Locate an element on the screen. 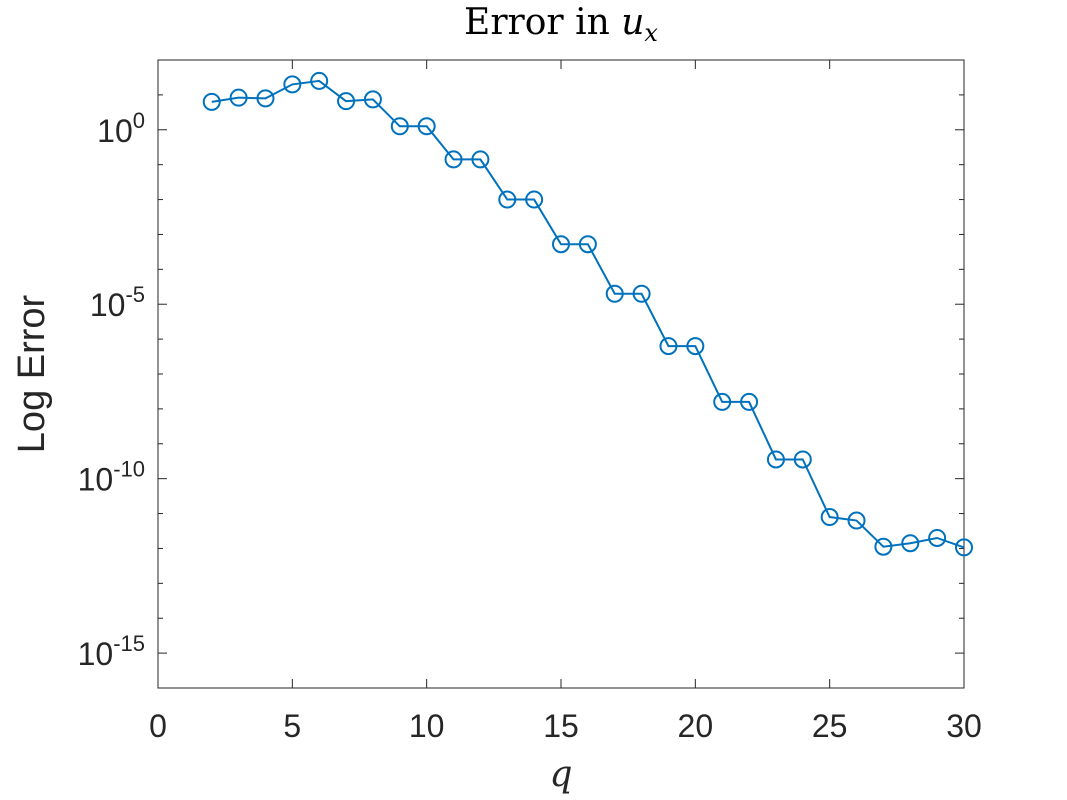 This screenshot has height=800, width=1067. y-tick-exponent: -15 is located at coordinates (129, 643).